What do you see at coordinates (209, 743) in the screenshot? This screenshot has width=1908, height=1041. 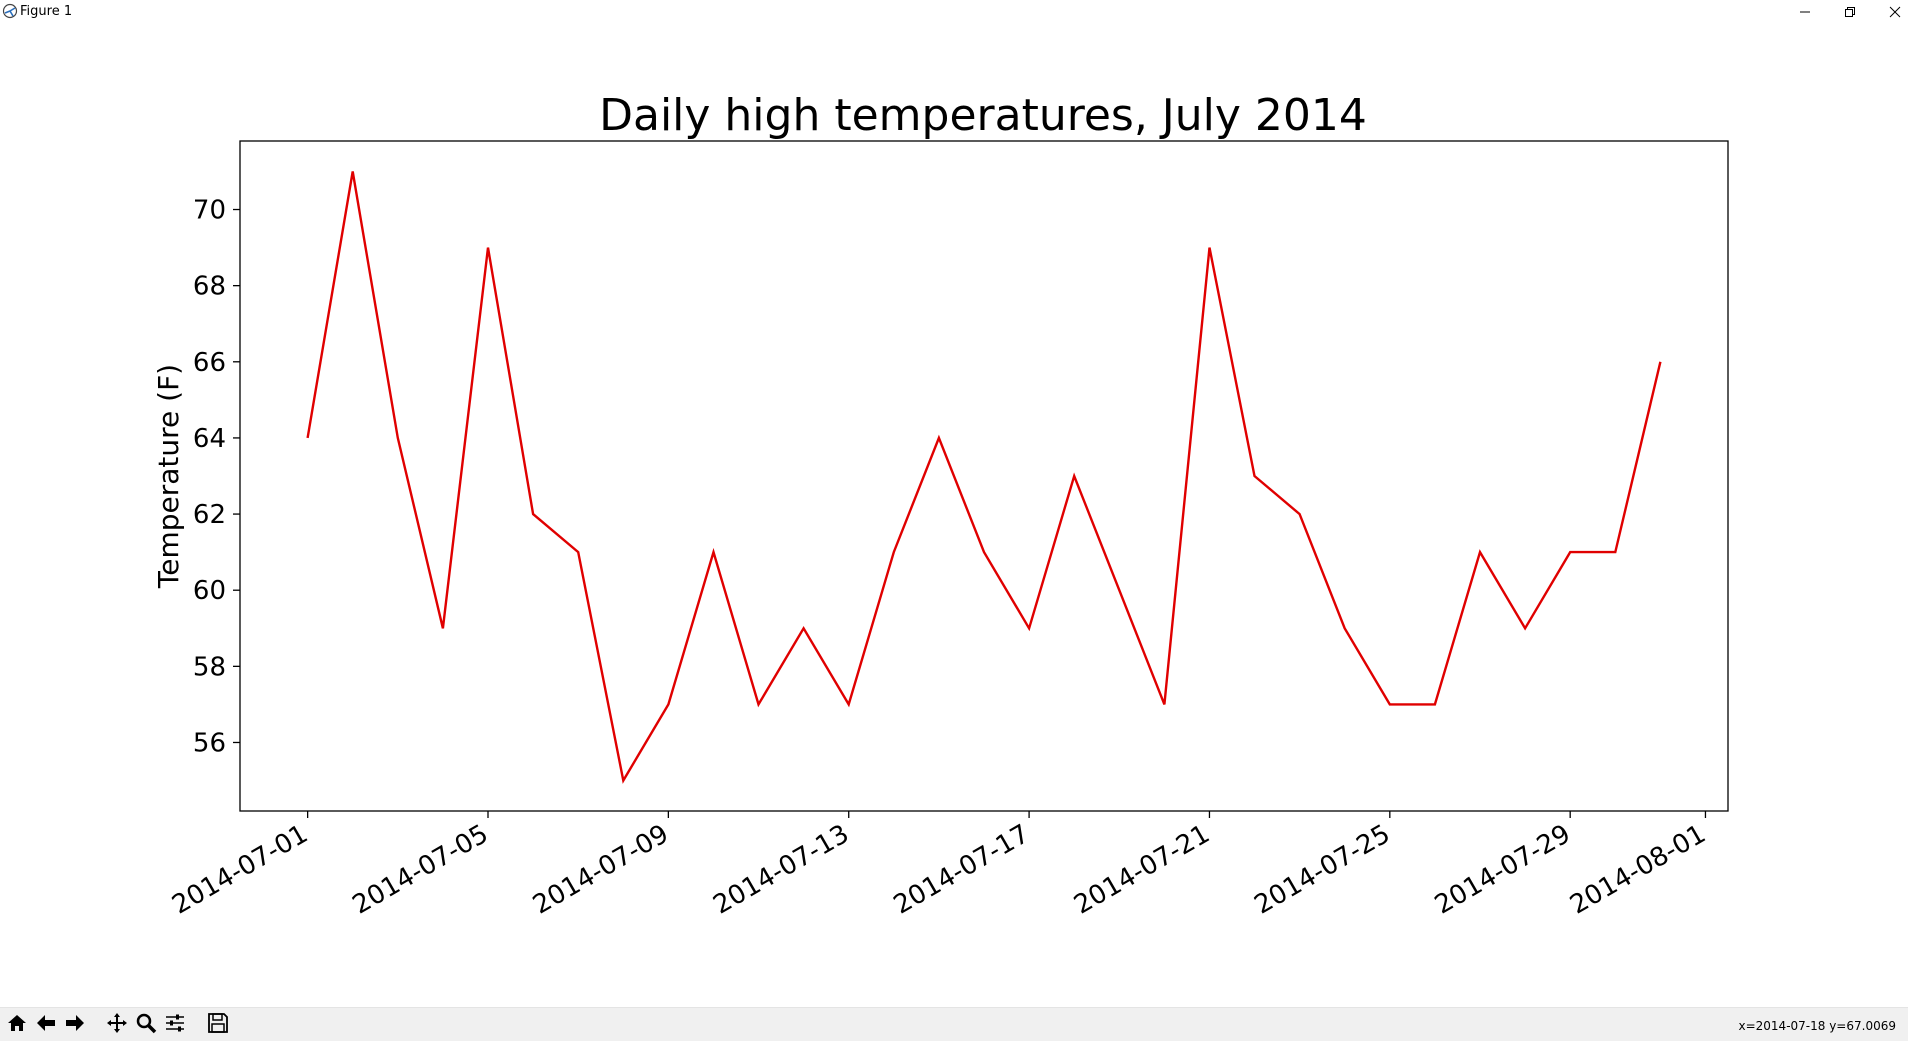 I see `y-tick-label: 56` at bounding box center [209, 743].